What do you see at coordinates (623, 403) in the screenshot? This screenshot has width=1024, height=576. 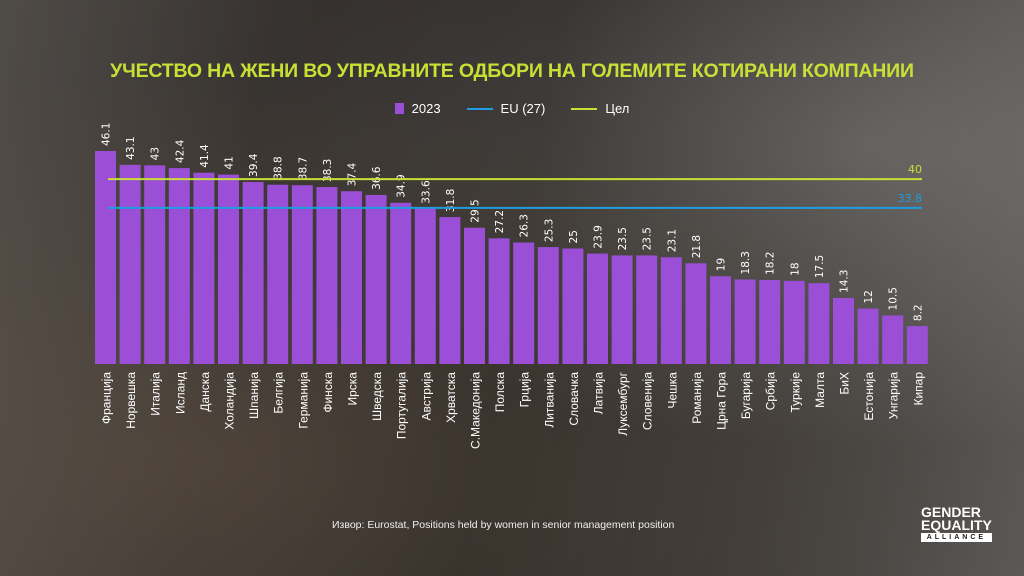 I see `category-label: Луксембург` at bounding box center [623, 403].